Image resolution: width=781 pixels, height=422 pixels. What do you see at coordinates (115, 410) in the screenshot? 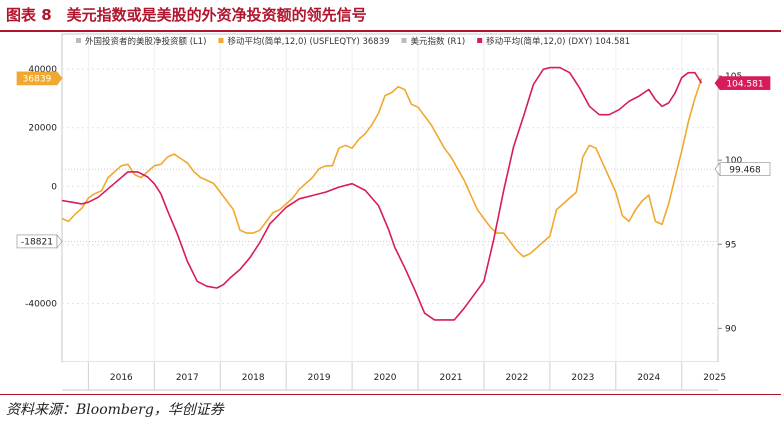
I see `source-note: 资料来源：Bloomberg，华创证券` at bounding box center [115, 410].